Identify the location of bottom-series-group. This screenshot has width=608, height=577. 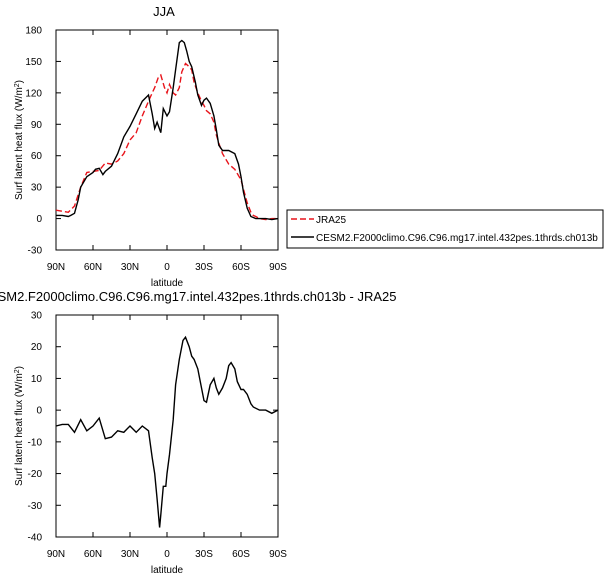
(167, 431).